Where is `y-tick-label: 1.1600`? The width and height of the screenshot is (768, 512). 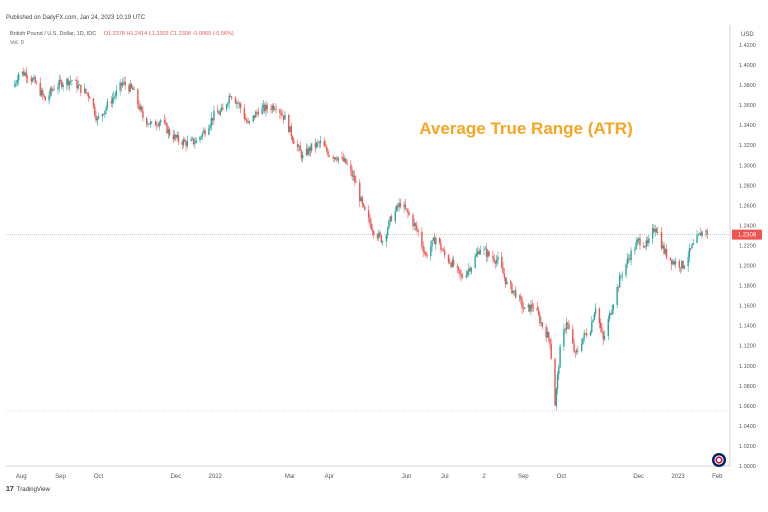 y-tick-label: 1.1600 is located at coordinates (747, 307).